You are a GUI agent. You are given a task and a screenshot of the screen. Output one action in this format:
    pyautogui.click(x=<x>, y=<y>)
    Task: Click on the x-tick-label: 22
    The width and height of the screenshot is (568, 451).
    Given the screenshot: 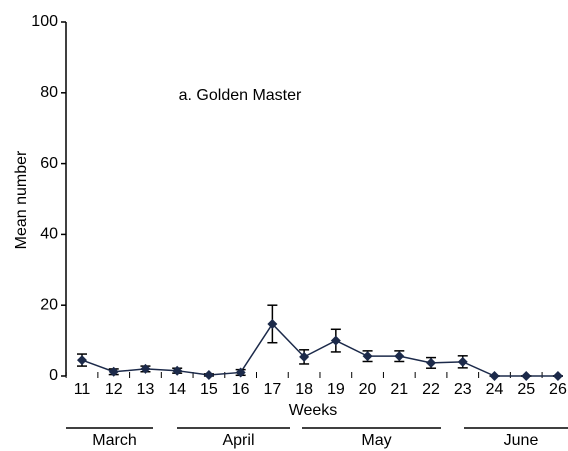 What is the action you would take?
    pyautogui.click(x=431, y=389)
    